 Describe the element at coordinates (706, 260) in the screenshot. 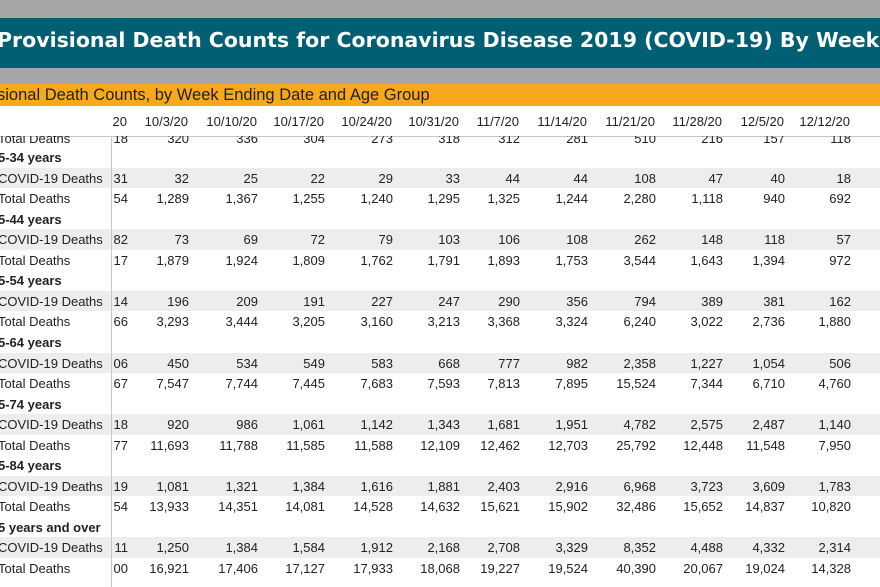

I see `table-cell: 1,643` at that location.